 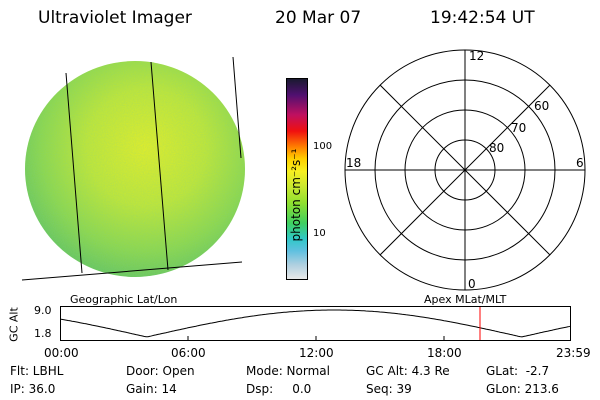 I want to click on colorbar-unit-label: photon cm⁻²s⁻¹, so click(x=296, y=195).